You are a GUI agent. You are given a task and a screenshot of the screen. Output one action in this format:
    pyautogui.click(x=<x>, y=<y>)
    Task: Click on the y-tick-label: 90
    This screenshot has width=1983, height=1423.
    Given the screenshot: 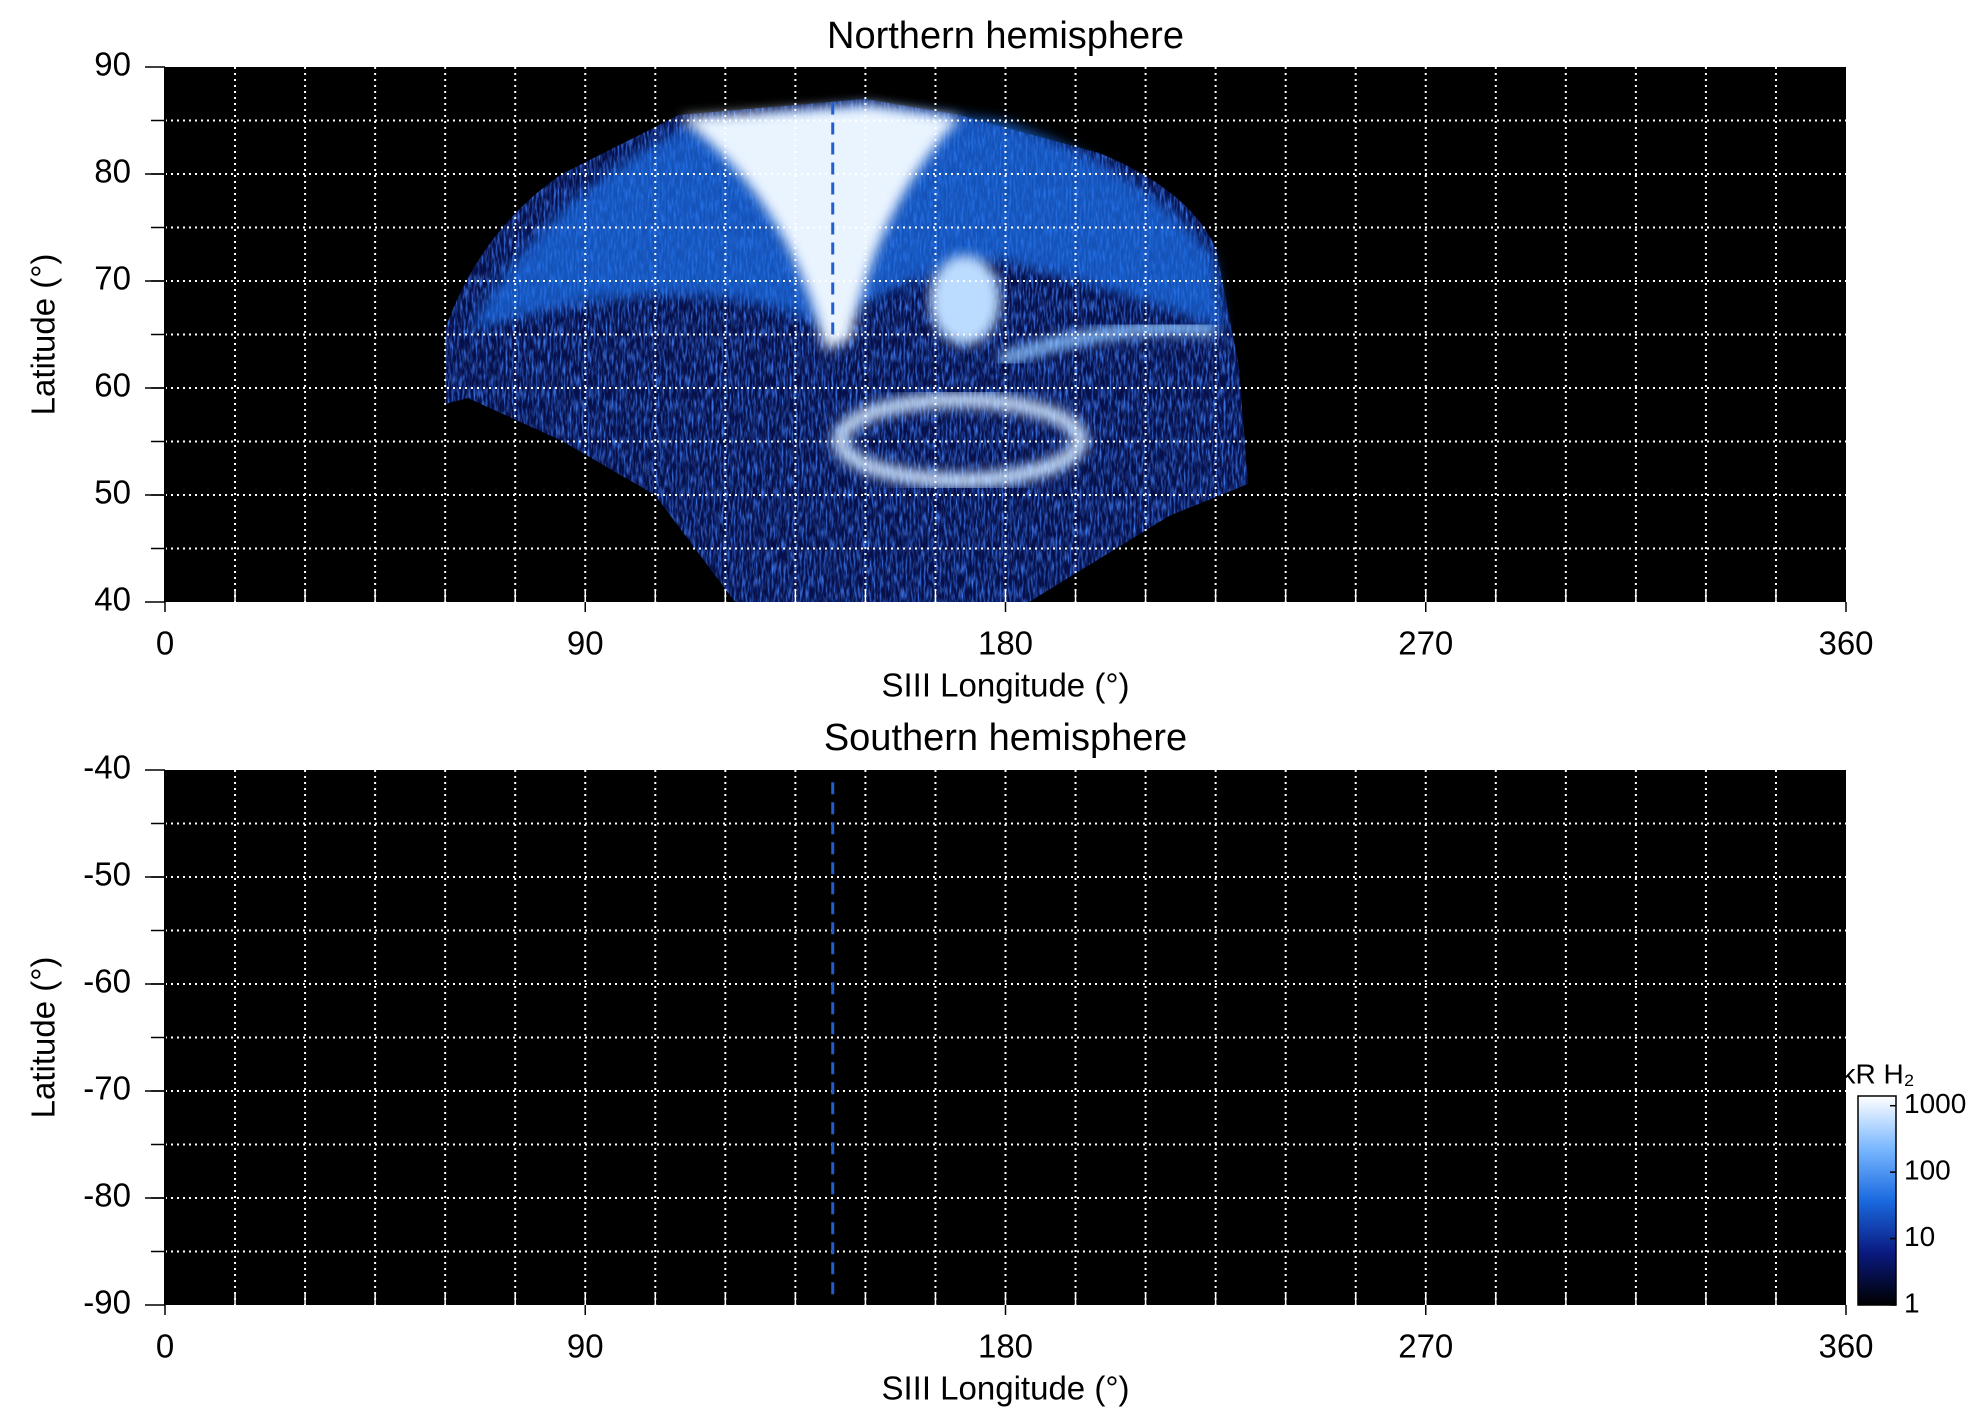 What is the action you would take?
    pyautogui.click(x=112, y=64)
    